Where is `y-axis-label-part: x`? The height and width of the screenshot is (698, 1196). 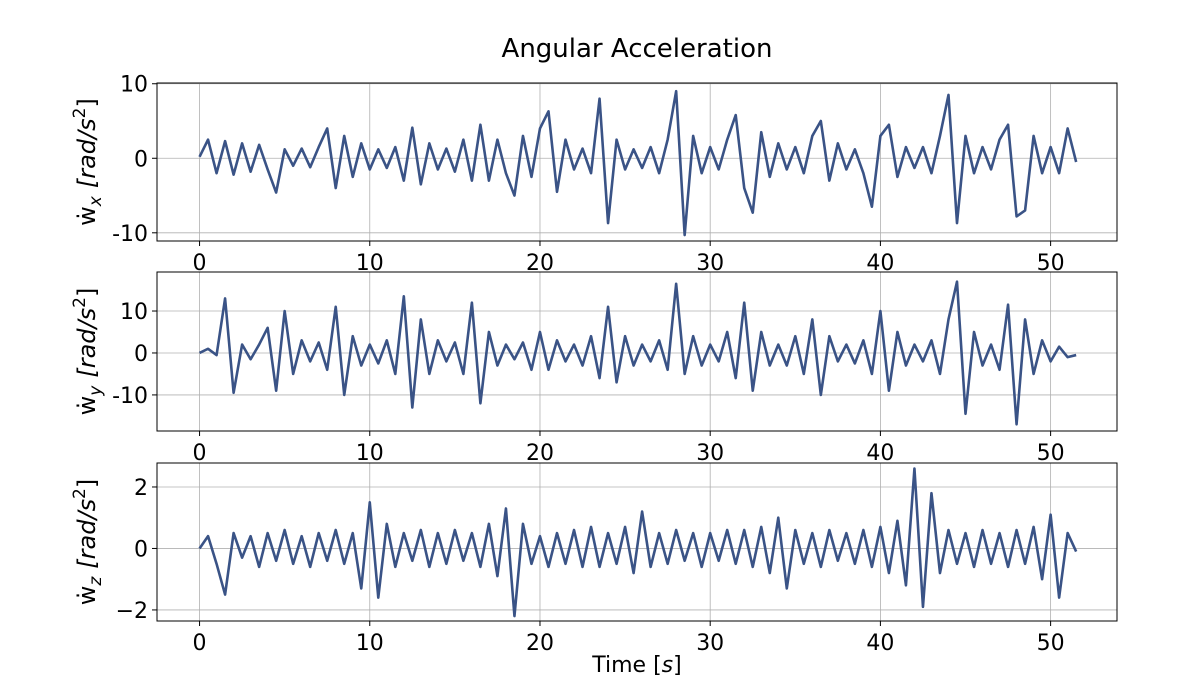 y-axis-label-part: x is located at coordinates (96, 201).